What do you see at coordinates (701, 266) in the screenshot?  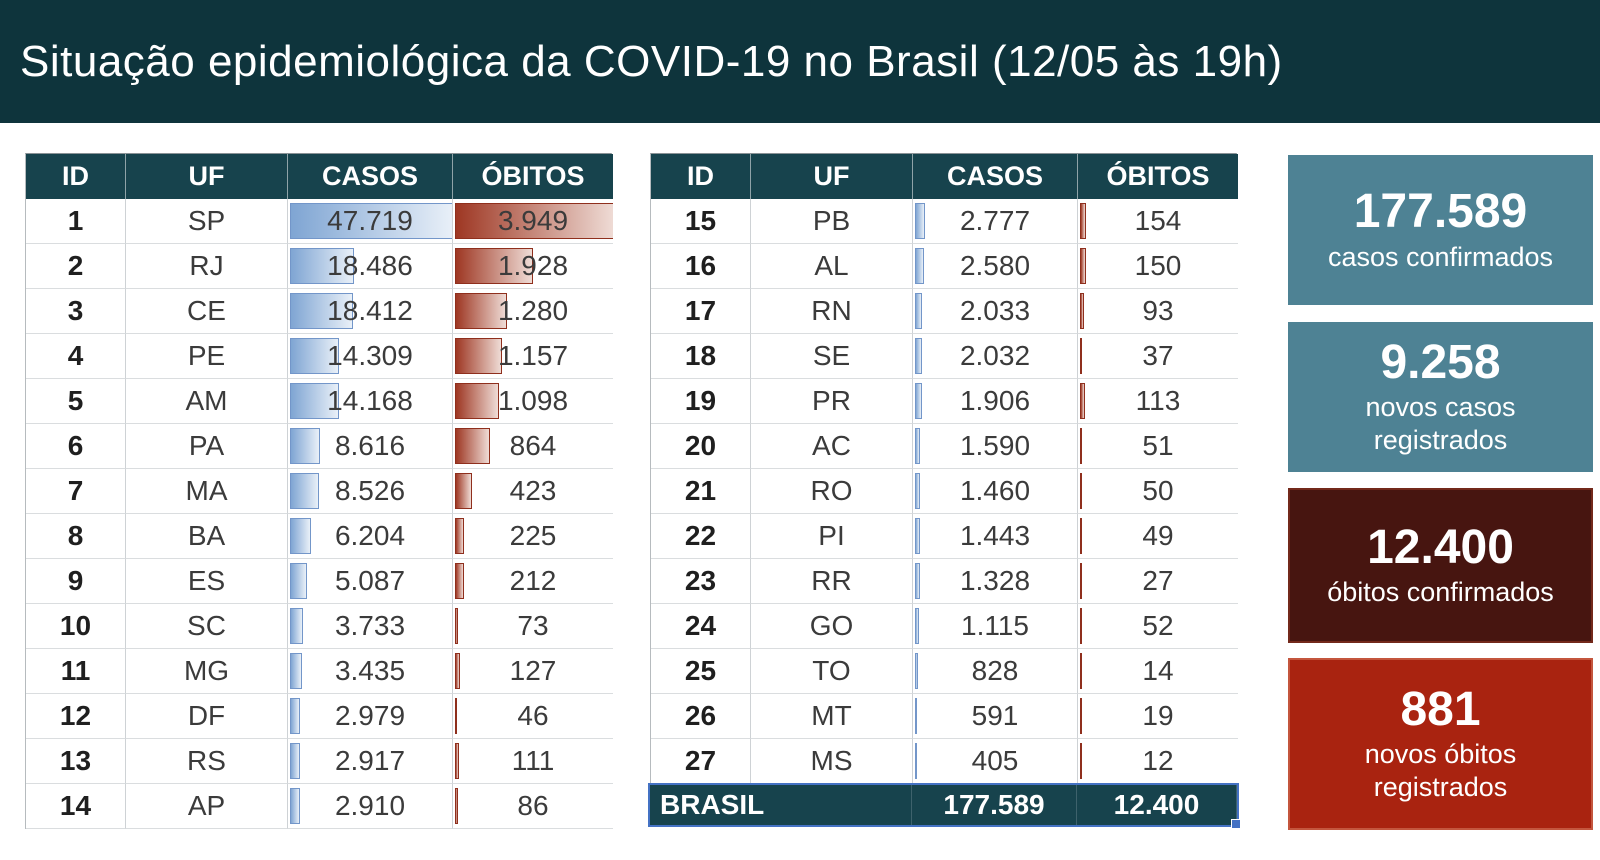 I see `cell-id: 16` at bounding box center [701, 266].